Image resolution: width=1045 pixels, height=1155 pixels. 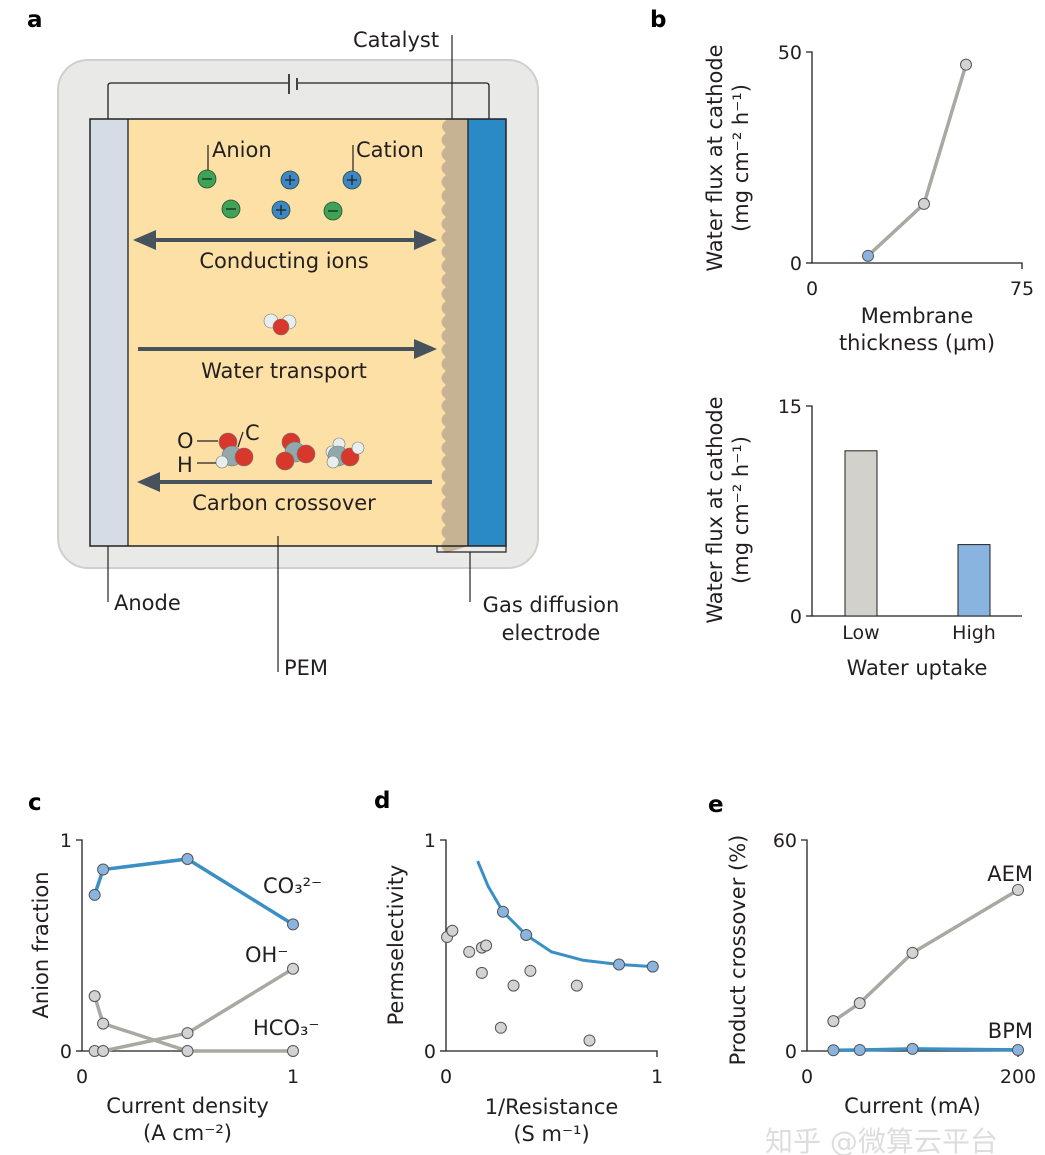 What do you see at coordinates (917, 316) in the screenshot?
I see `x-axis-label: Membrane` at bounding box center [917, 316].